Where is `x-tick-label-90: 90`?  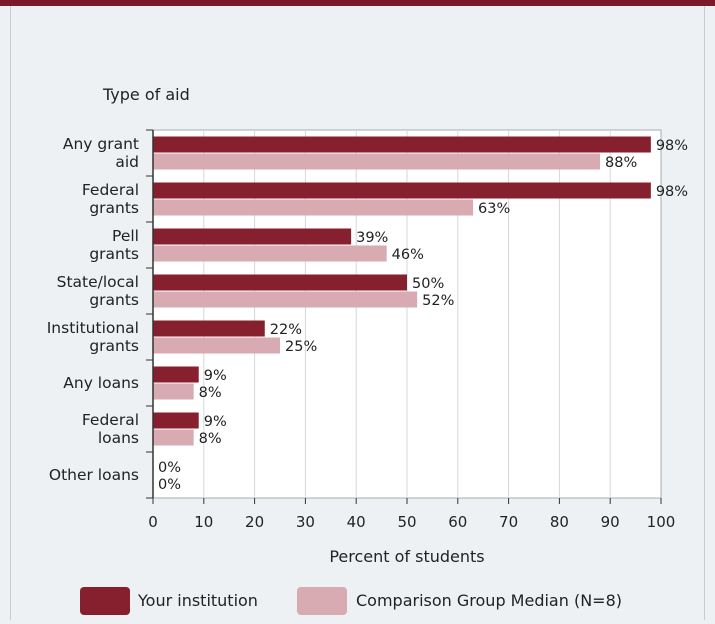
x-tick-label-90: 90 is located at coordinates (610, 522).